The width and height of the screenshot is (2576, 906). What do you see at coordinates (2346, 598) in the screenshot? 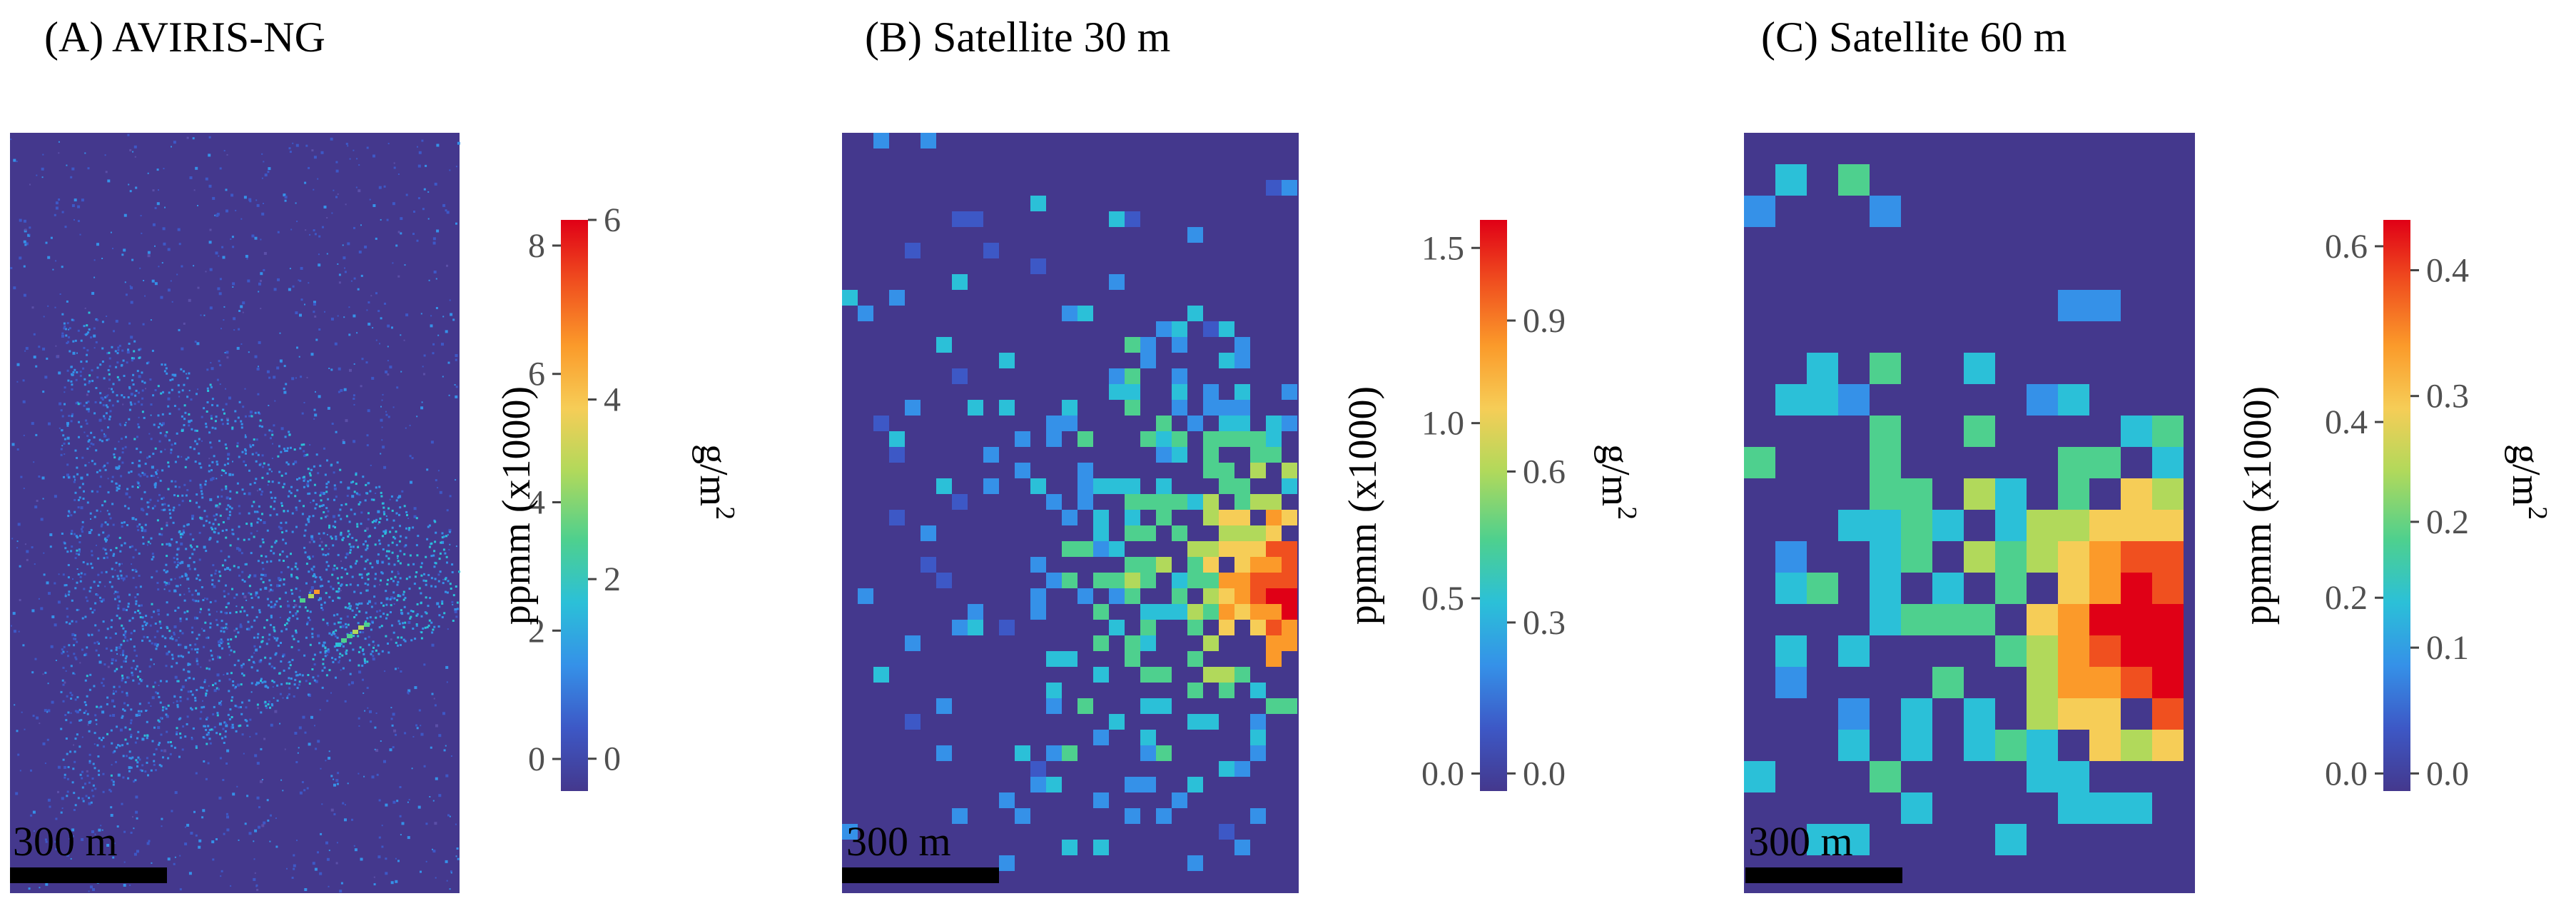
I see `panel-c-left-tick-label-1: 0.2` at bounding box center [2346, 598].